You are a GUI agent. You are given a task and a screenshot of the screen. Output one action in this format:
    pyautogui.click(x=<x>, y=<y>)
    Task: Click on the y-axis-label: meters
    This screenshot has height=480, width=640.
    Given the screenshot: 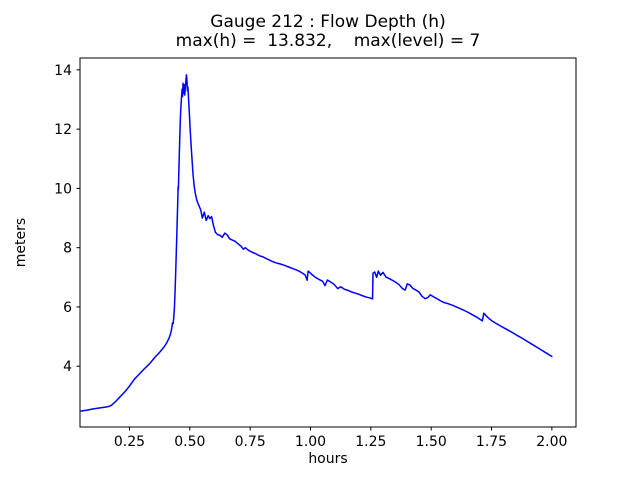 What is the action you would take?
    pyautogui.click(x=21, y=242)
    